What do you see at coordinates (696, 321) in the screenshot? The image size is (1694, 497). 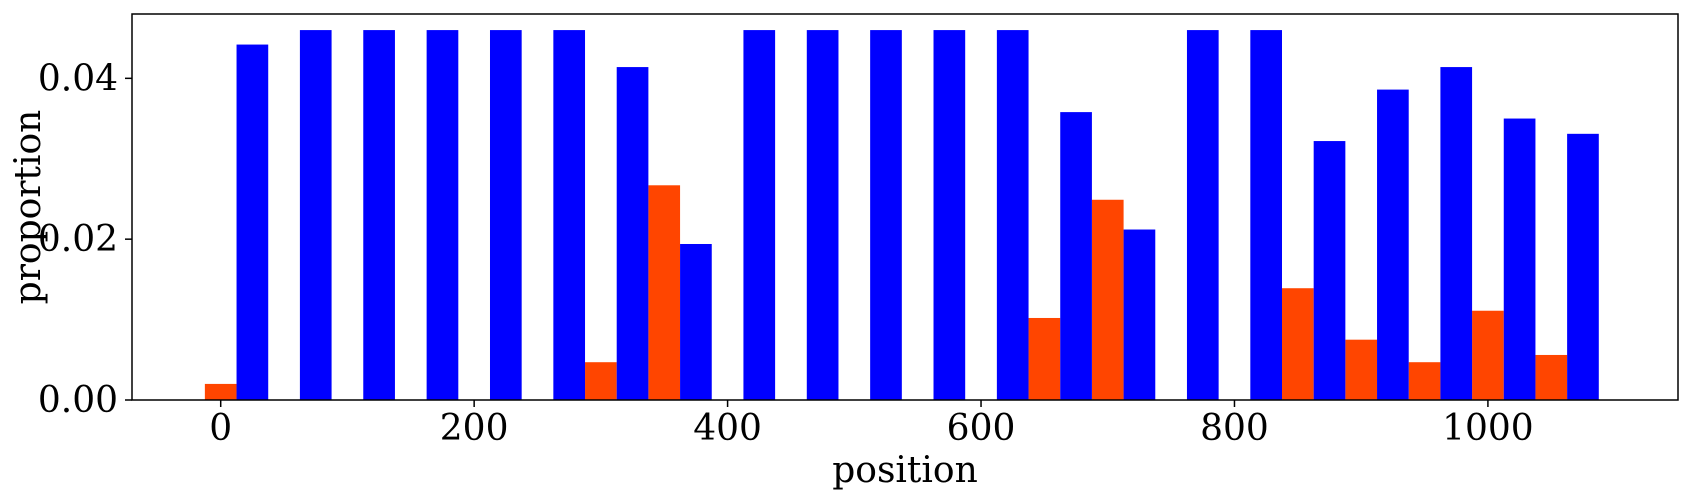 I see `bar-series2-x375` at bounding box center [696, 321].